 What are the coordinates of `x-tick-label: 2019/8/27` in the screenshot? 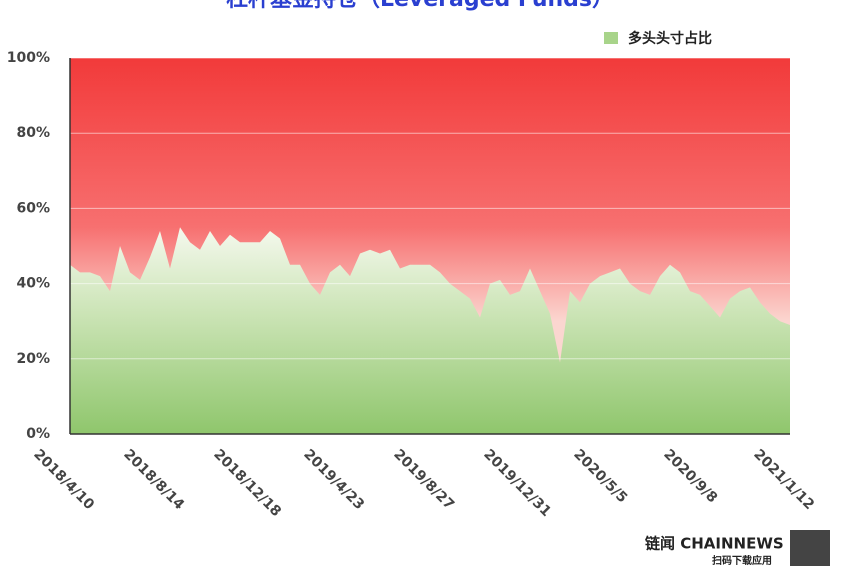 It's located at (423, 479).